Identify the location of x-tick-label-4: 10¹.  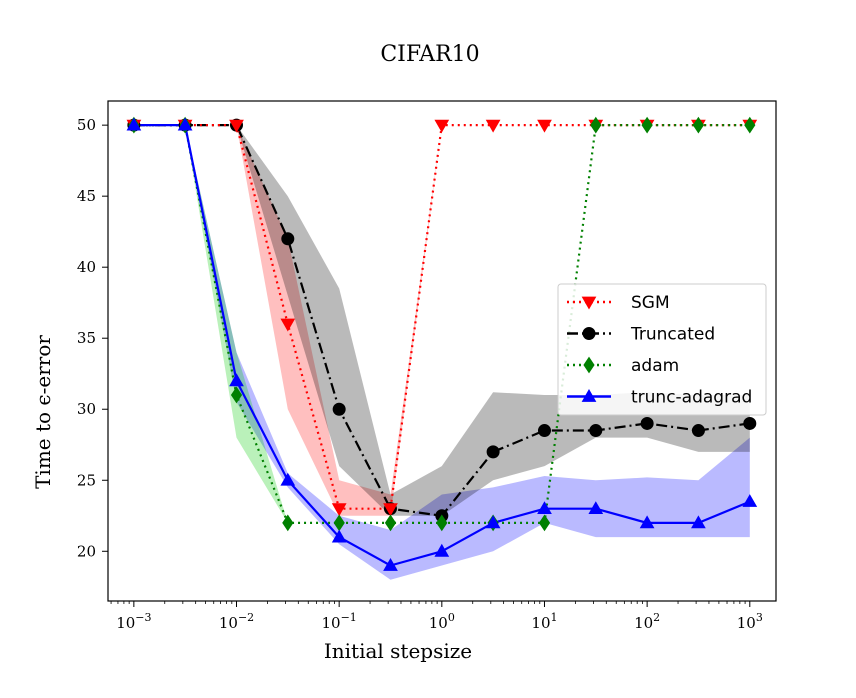
(544, 621).